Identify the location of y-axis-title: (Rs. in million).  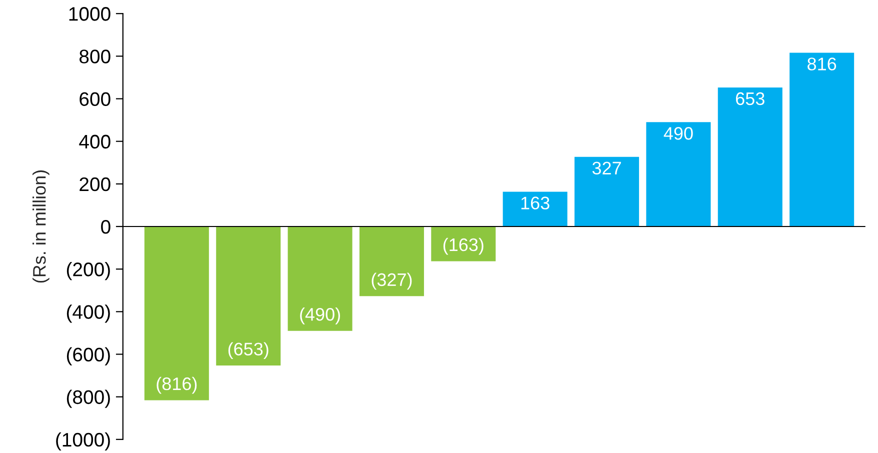
(41, 226).